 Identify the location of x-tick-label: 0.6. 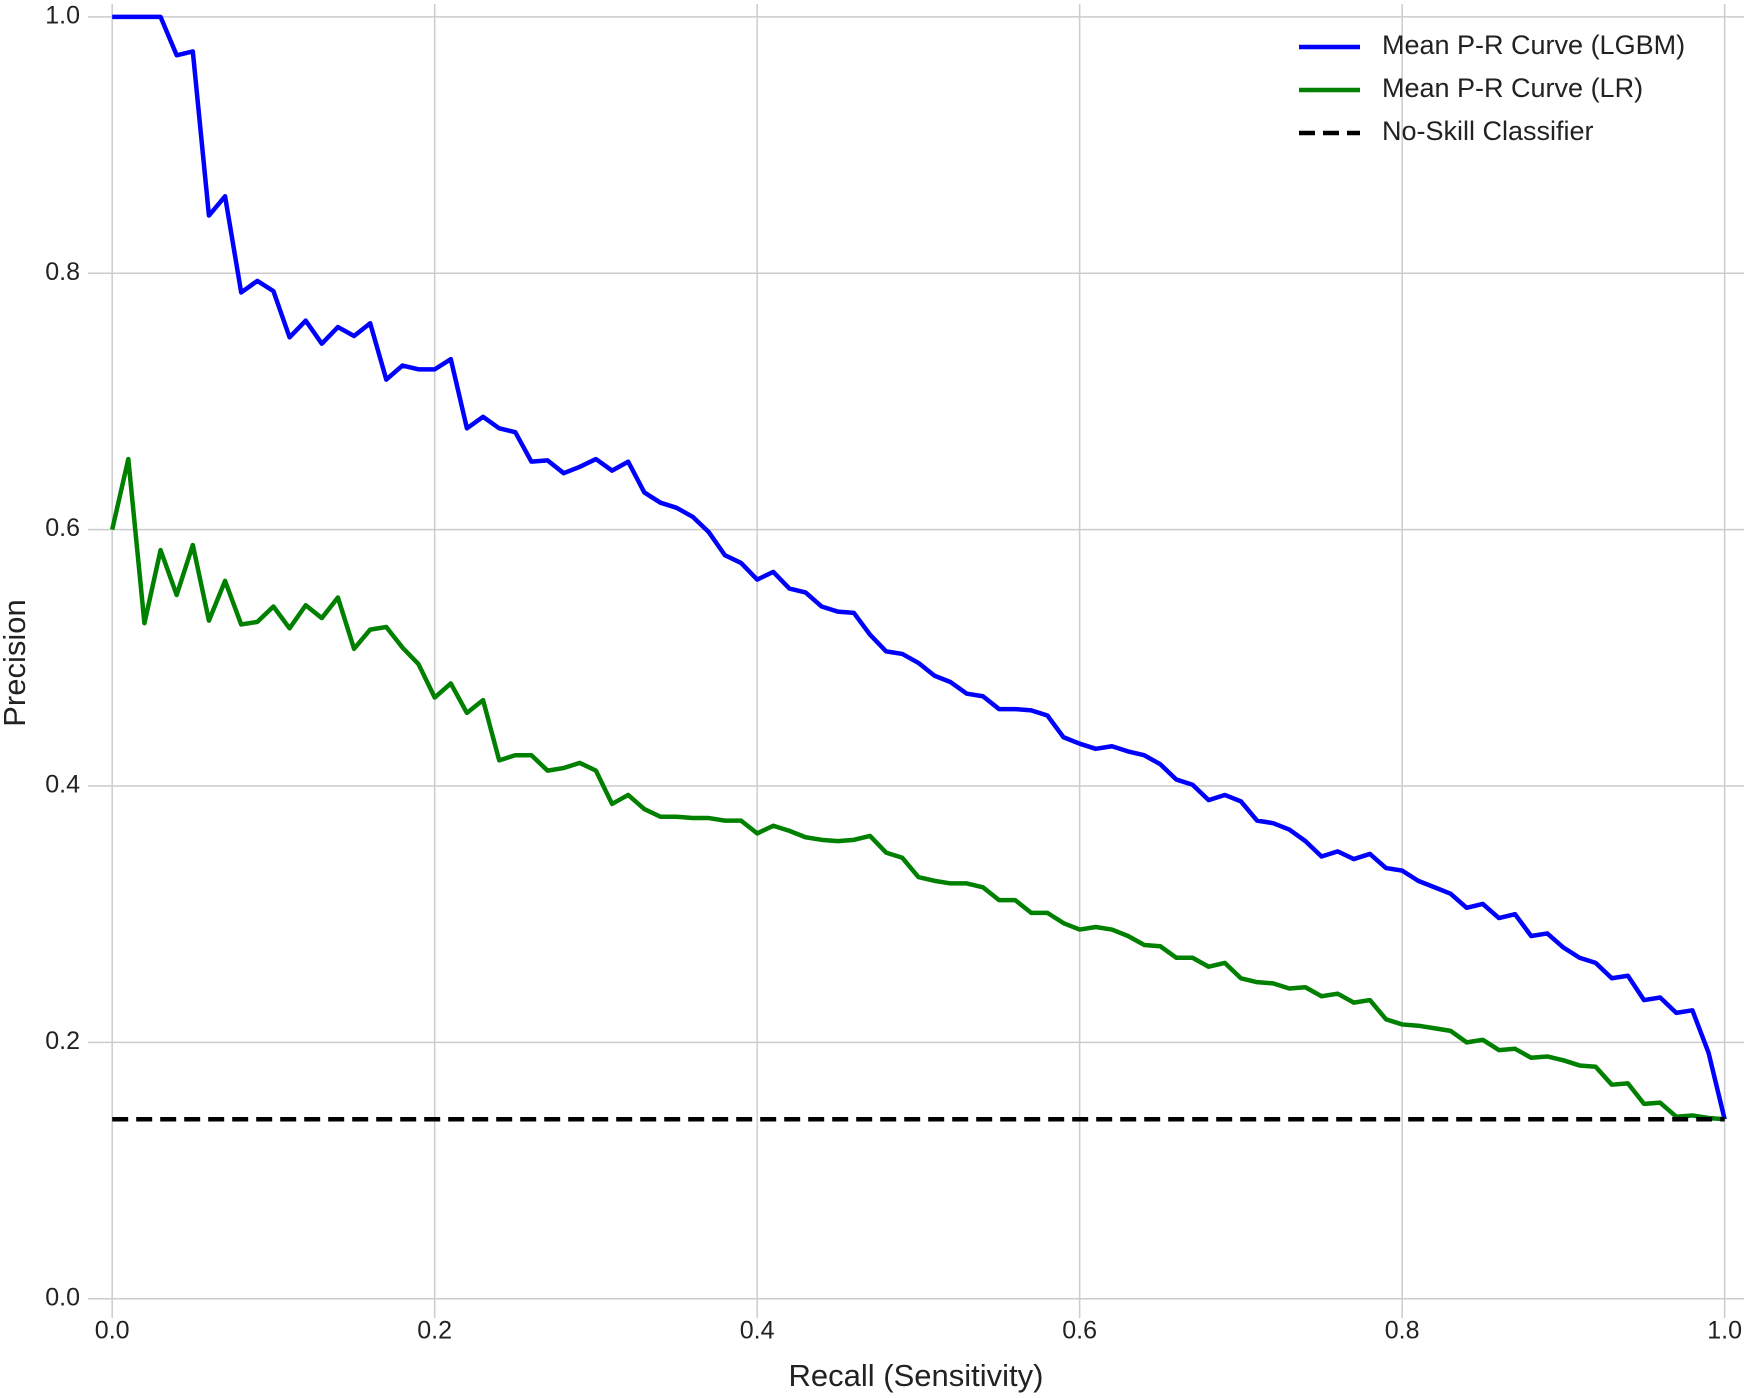
(1079, 1331).